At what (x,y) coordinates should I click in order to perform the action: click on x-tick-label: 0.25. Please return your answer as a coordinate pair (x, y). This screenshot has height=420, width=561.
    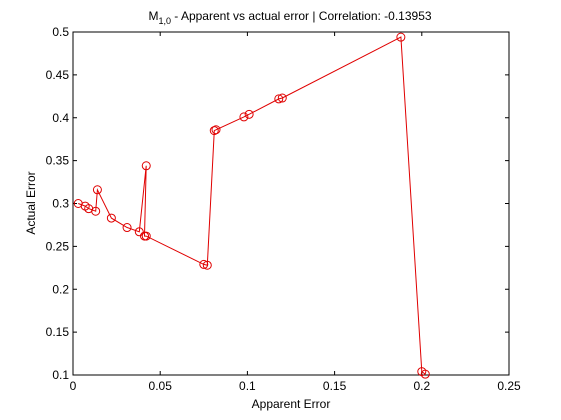
    Looking at the image, I should click on (509, 386).